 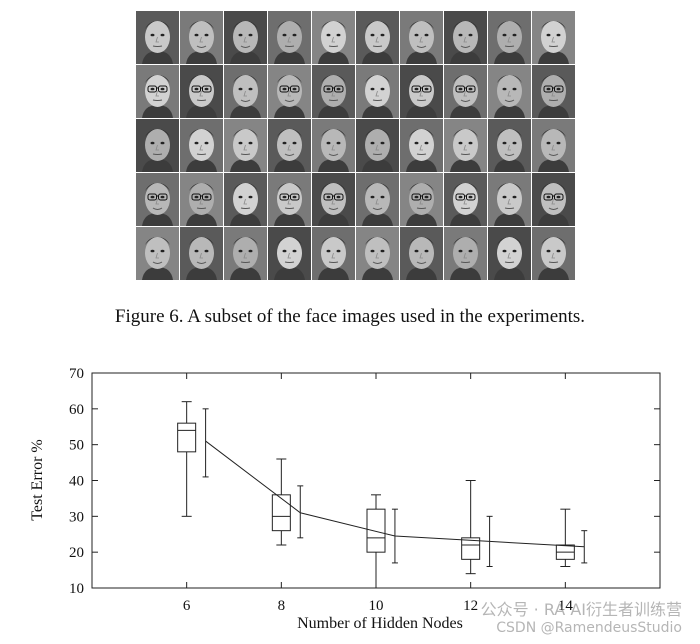 What do you see at coordinates (566, 606) in the screenshot?
I see `x-tick-label: 14` at bounding box center [566, 606].